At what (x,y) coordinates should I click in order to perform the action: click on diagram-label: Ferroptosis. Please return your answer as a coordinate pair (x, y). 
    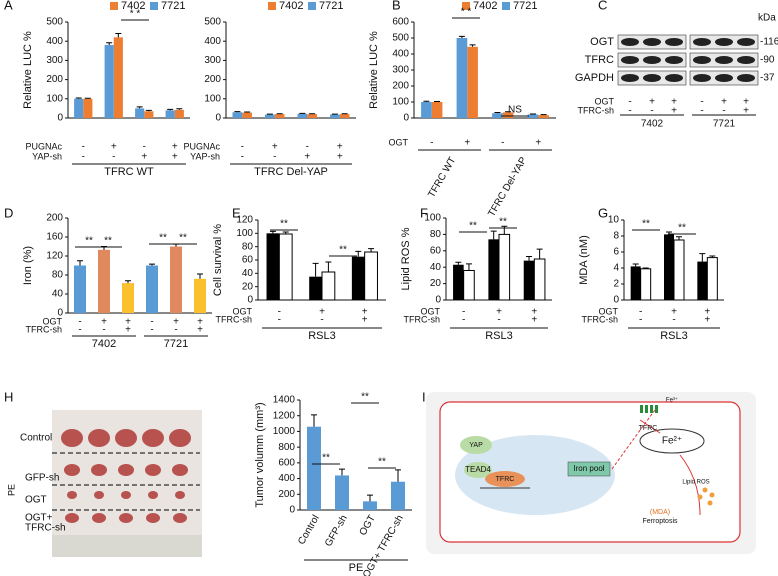
    Looking at the image, I should click on (660, 521).